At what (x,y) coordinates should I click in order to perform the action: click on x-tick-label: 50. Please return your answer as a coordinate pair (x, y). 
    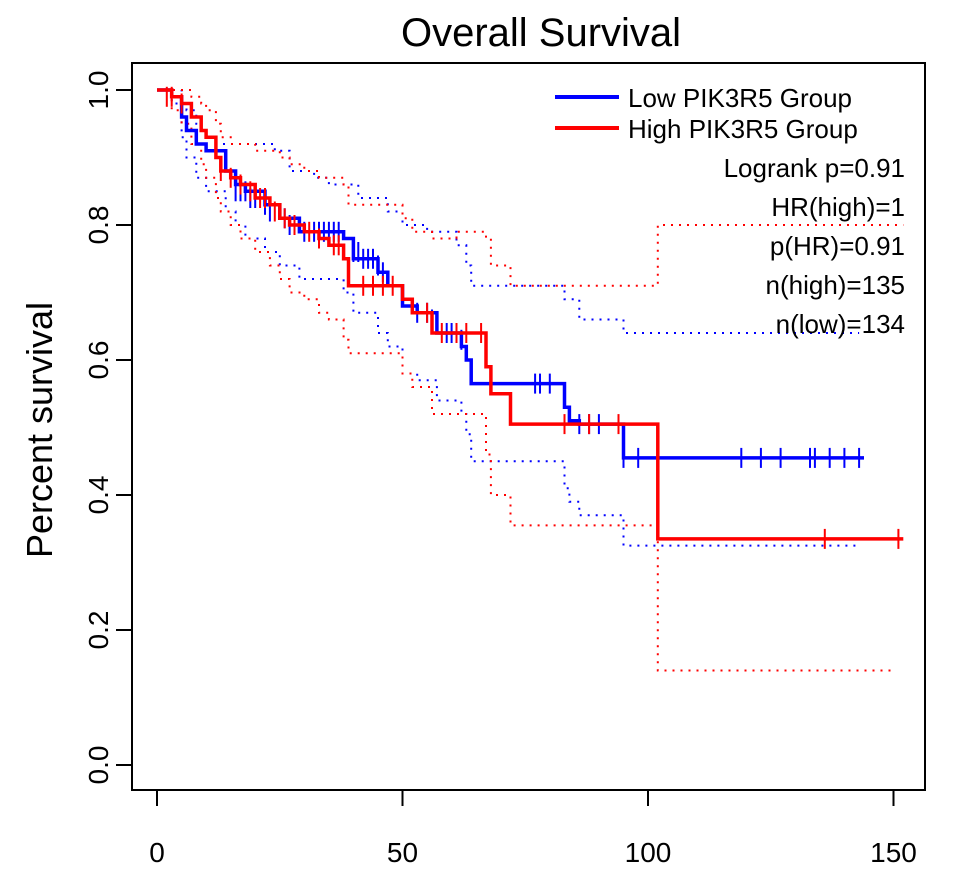
    Looking at the image, I should click on (402, 852).